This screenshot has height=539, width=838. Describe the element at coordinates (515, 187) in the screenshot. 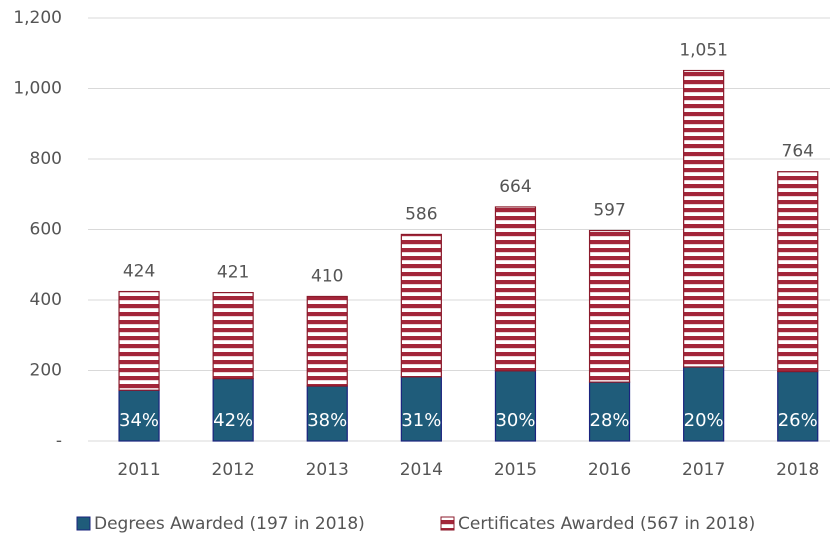

I see `total-label: 664` at that location.